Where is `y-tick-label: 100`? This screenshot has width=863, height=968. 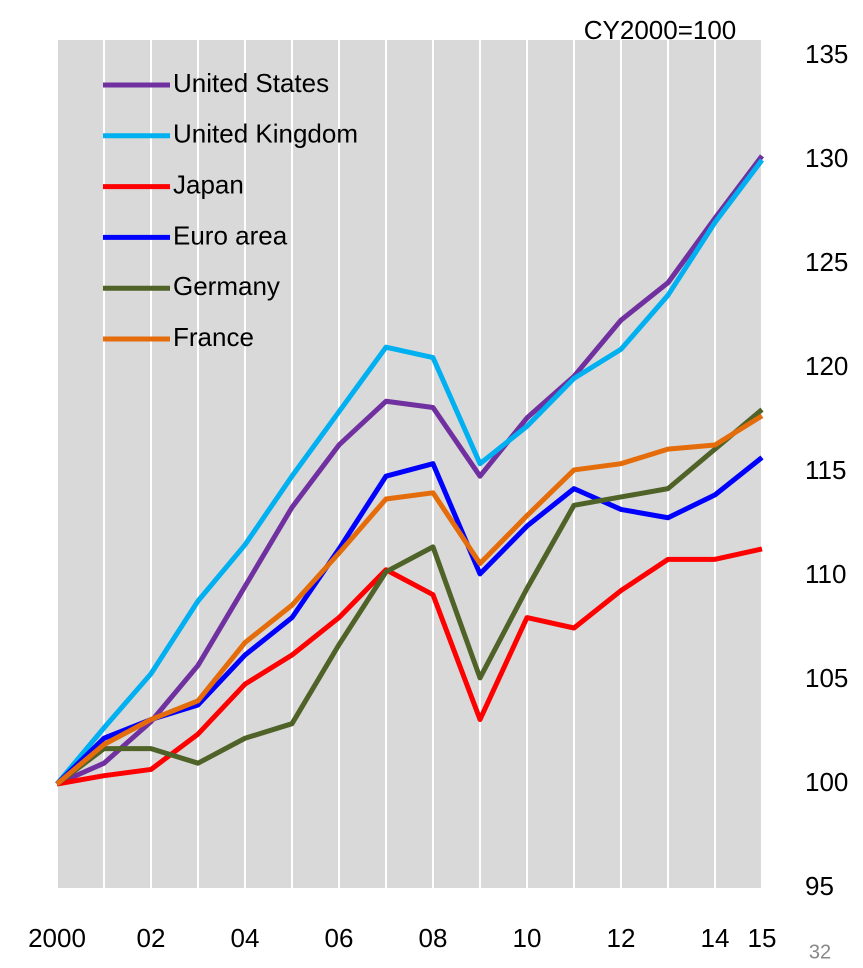 y-tick-label: 100 is located at coordinates (826, 782).